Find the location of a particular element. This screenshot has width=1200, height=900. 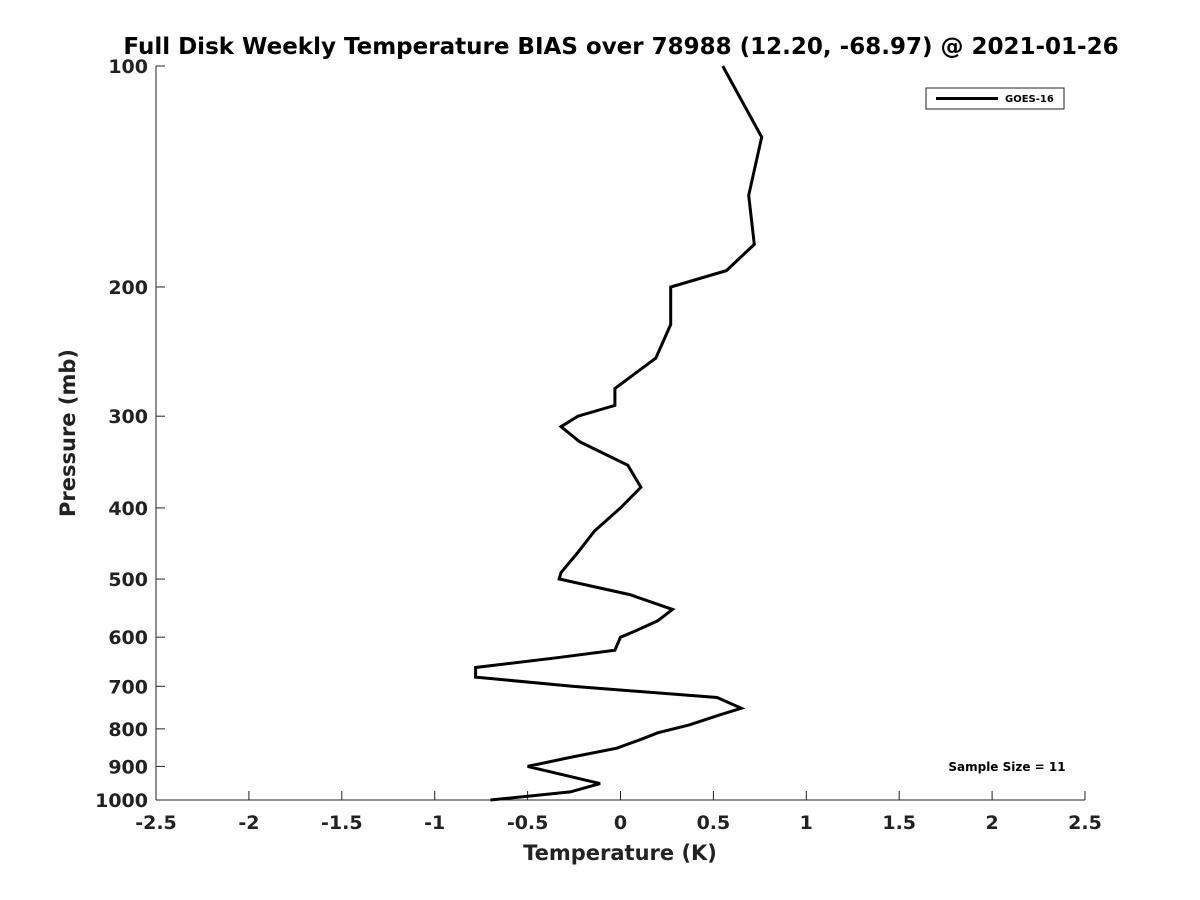

y-tick-label: 600 is located at coordinates (128, 638).